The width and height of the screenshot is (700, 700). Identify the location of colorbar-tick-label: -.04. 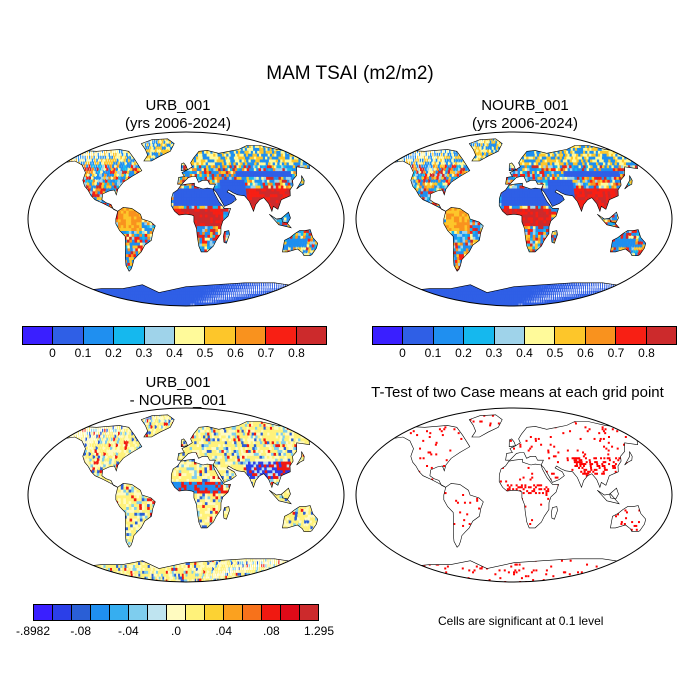
(128, 631).